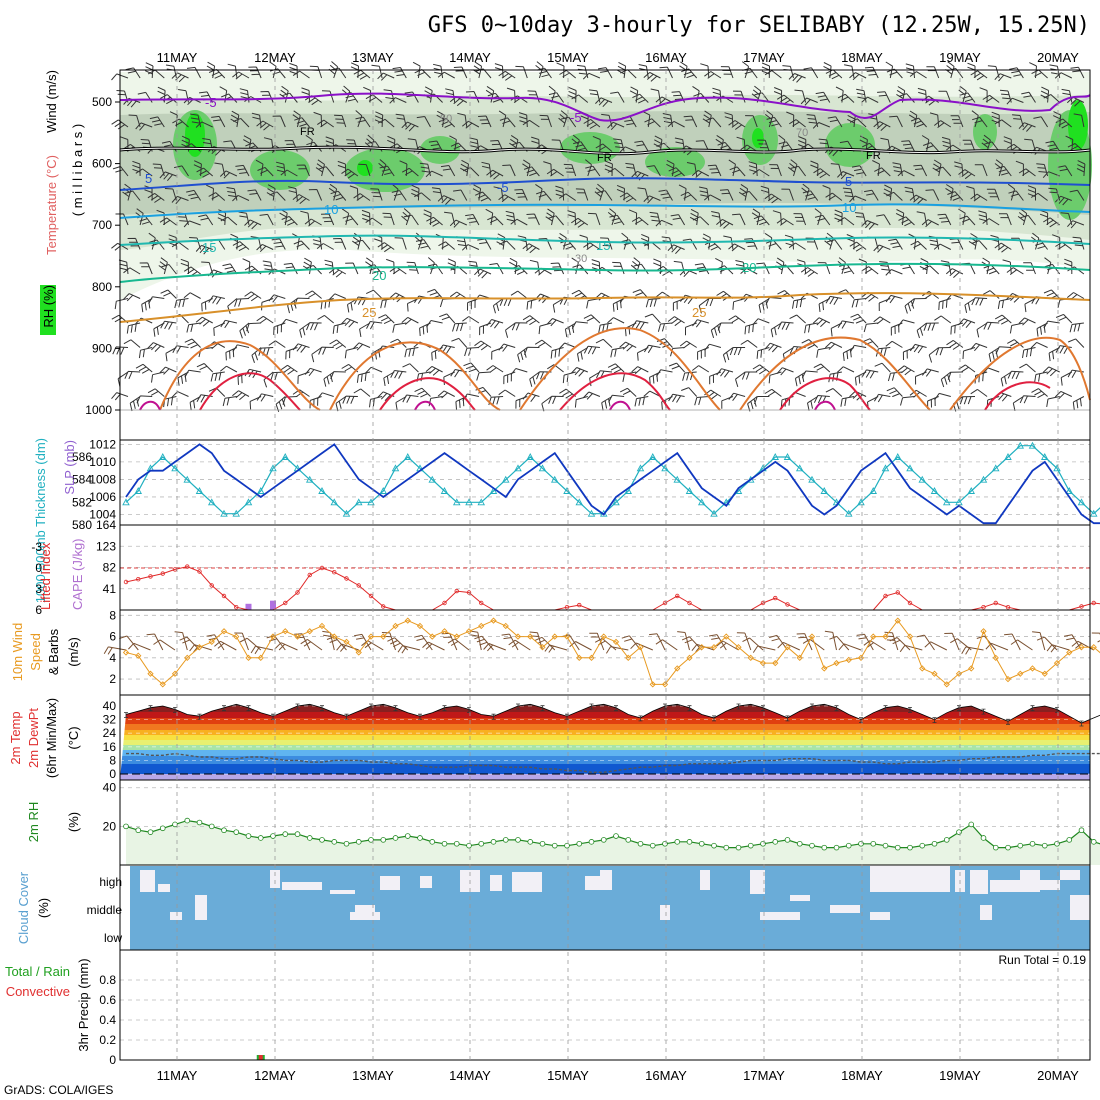  What do you see at coordinates (102, 102) in the screenshot?
I see `pressure-tick-label: 500` at bounding box center [102, 102].